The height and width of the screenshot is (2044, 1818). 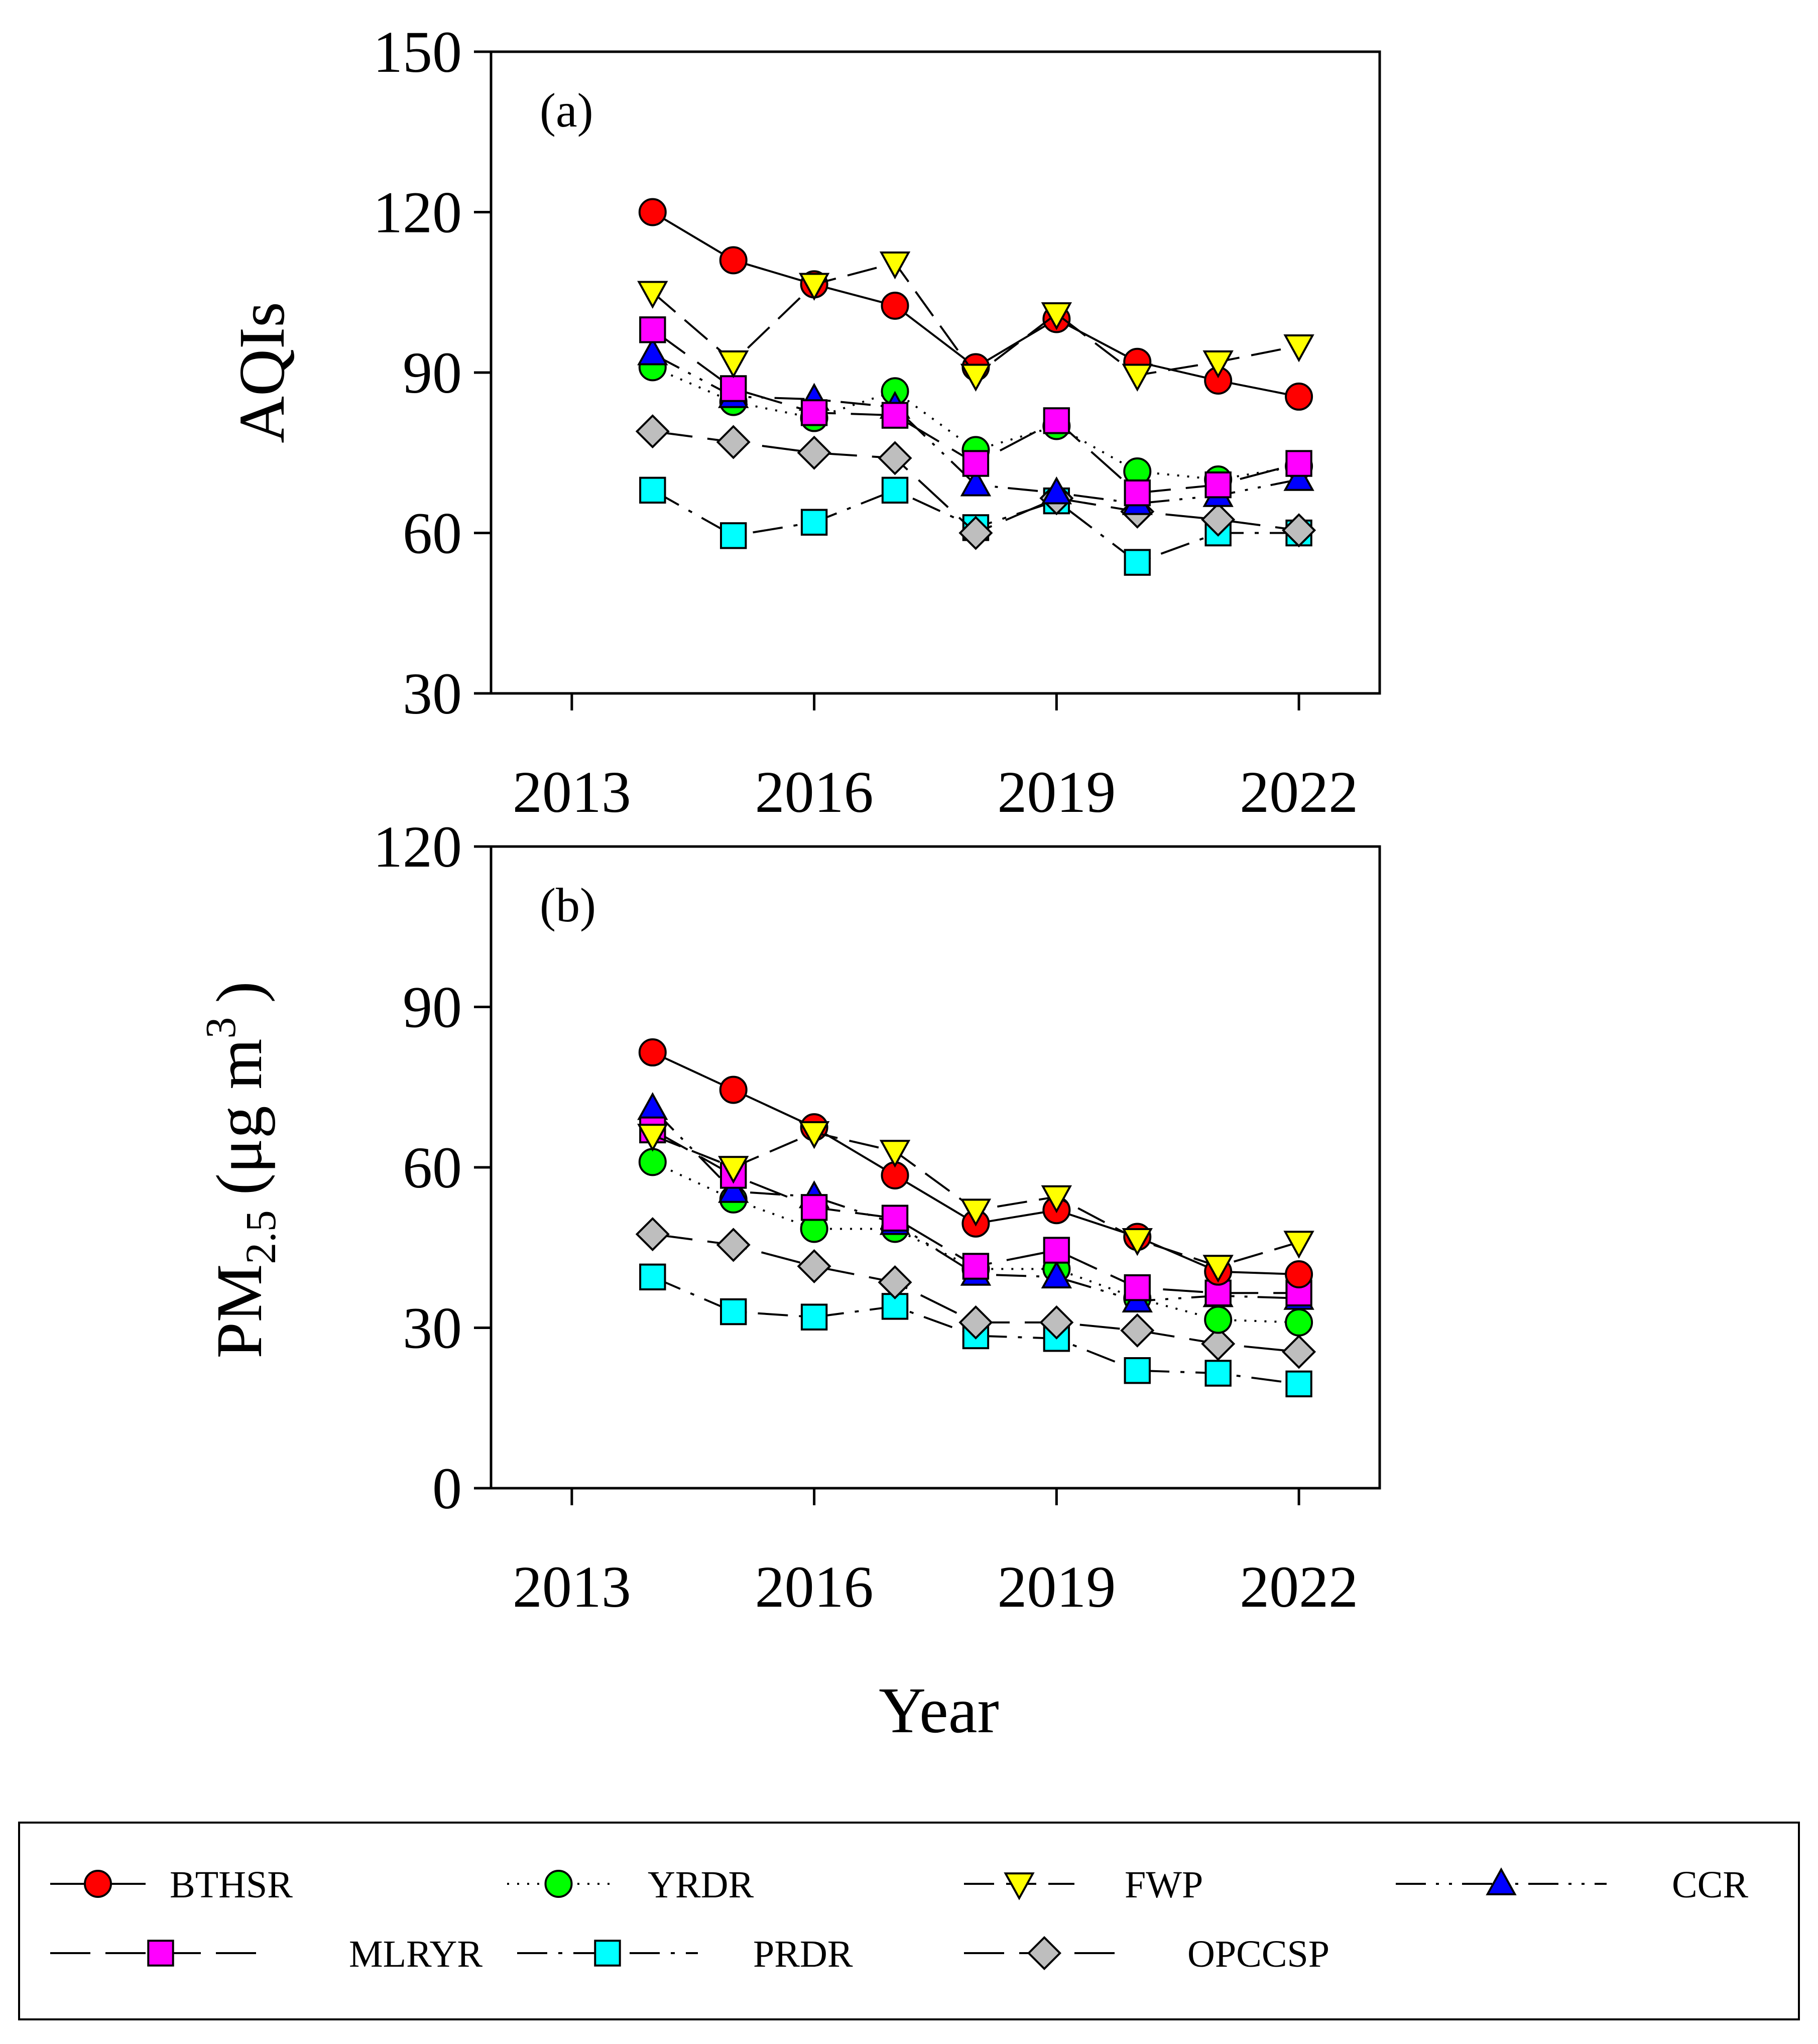 I want to click on panel-b-point-opccsp-2018, so click(x=976, y=1322).